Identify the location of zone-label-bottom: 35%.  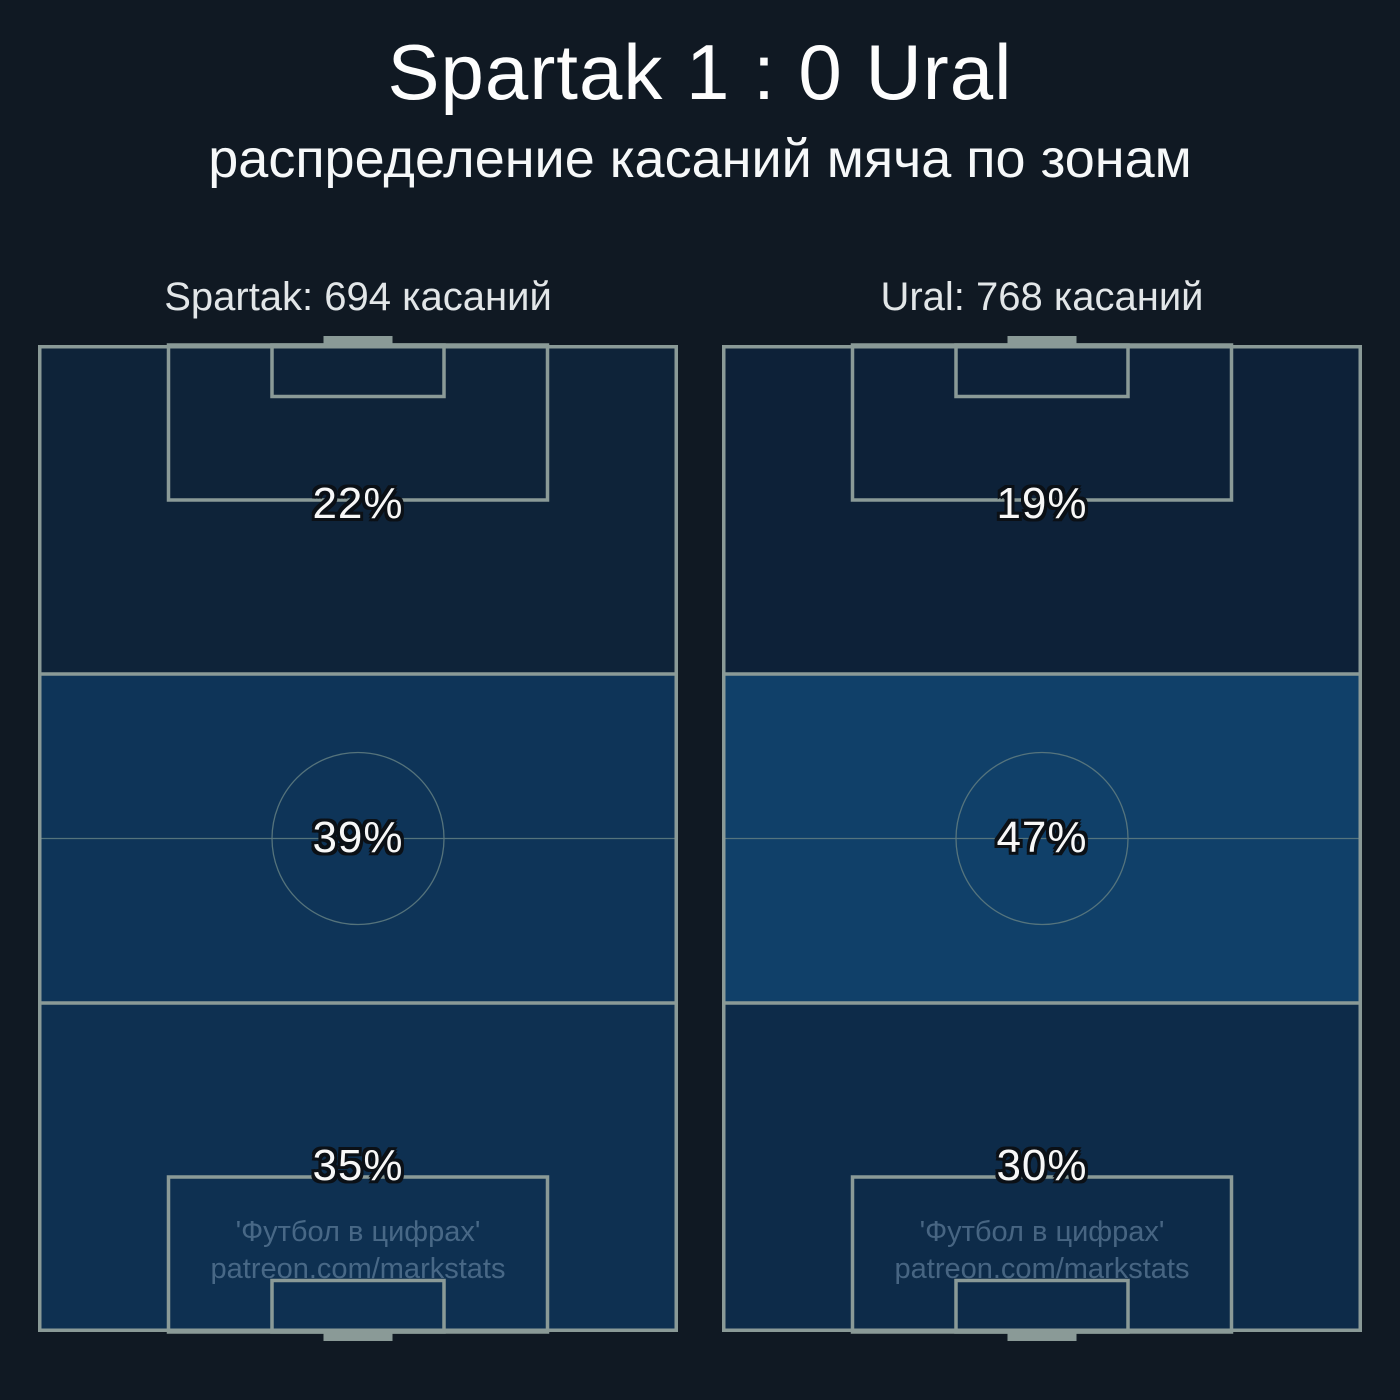
(358, 1165).